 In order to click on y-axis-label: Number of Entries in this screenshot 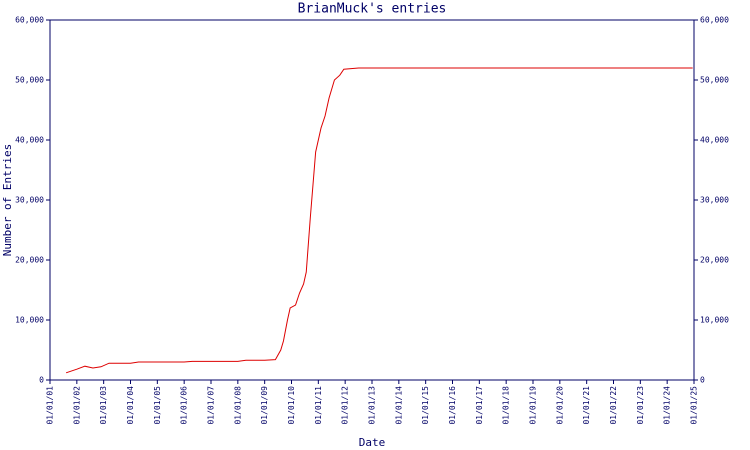, I will do `click(7, 200)`.